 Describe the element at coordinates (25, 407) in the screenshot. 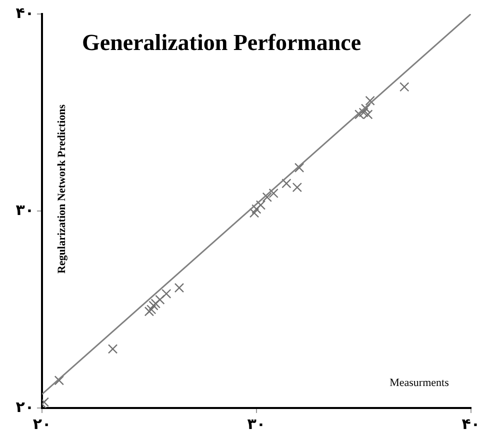

I see `y-tick-label: ۲۰` at that location.